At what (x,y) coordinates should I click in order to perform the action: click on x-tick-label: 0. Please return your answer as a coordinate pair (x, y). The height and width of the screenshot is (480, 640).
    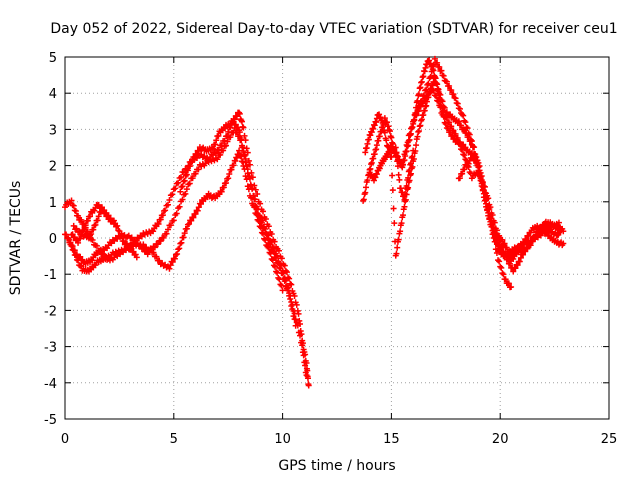
    Looking at the image, I should click on (65, 439).